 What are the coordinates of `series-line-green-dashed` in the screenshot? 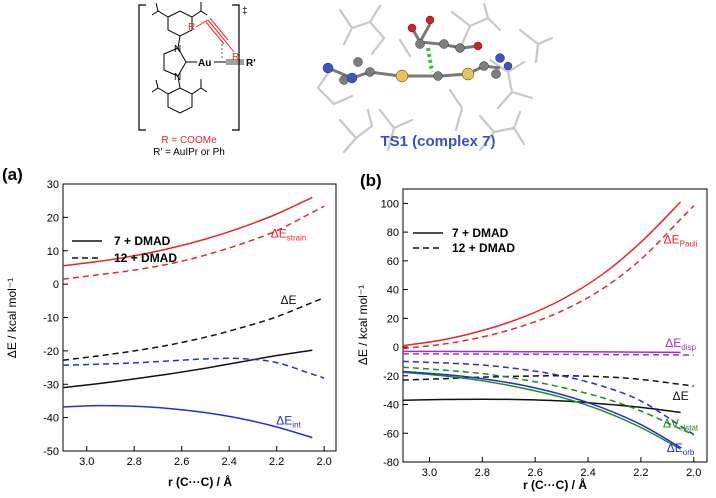 It's located at (548, 401).